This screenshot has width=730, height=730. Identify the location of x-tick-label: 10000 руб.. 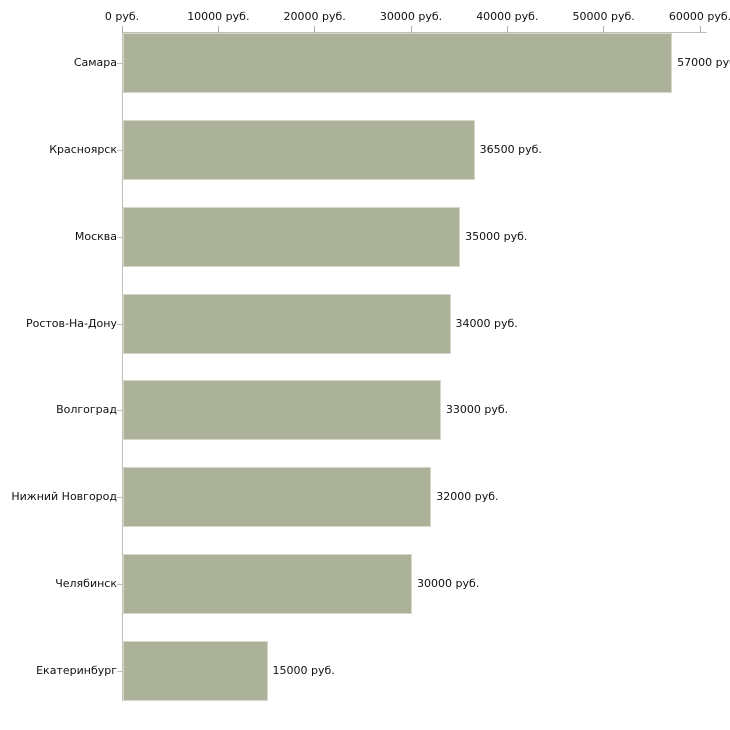
(218, 16).